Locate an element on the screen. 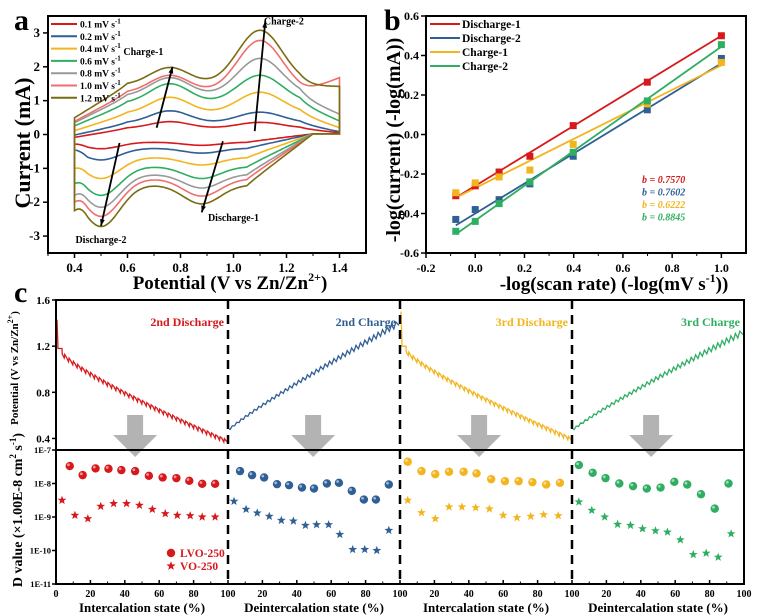 The width and height of the screenshot is (762, 616). x-tick-label: 0 is located at coordinates (56, 594).